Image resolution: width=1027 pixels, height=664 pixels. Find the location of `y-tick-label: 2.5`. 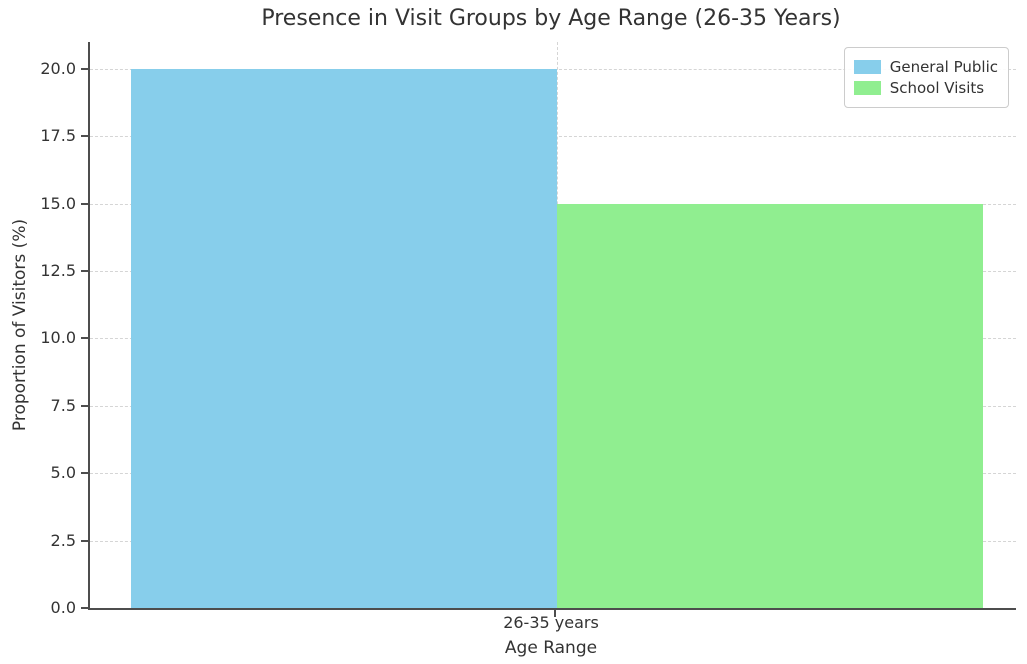

y-tick-label: 2.5 is located at coordinates (63, 540).